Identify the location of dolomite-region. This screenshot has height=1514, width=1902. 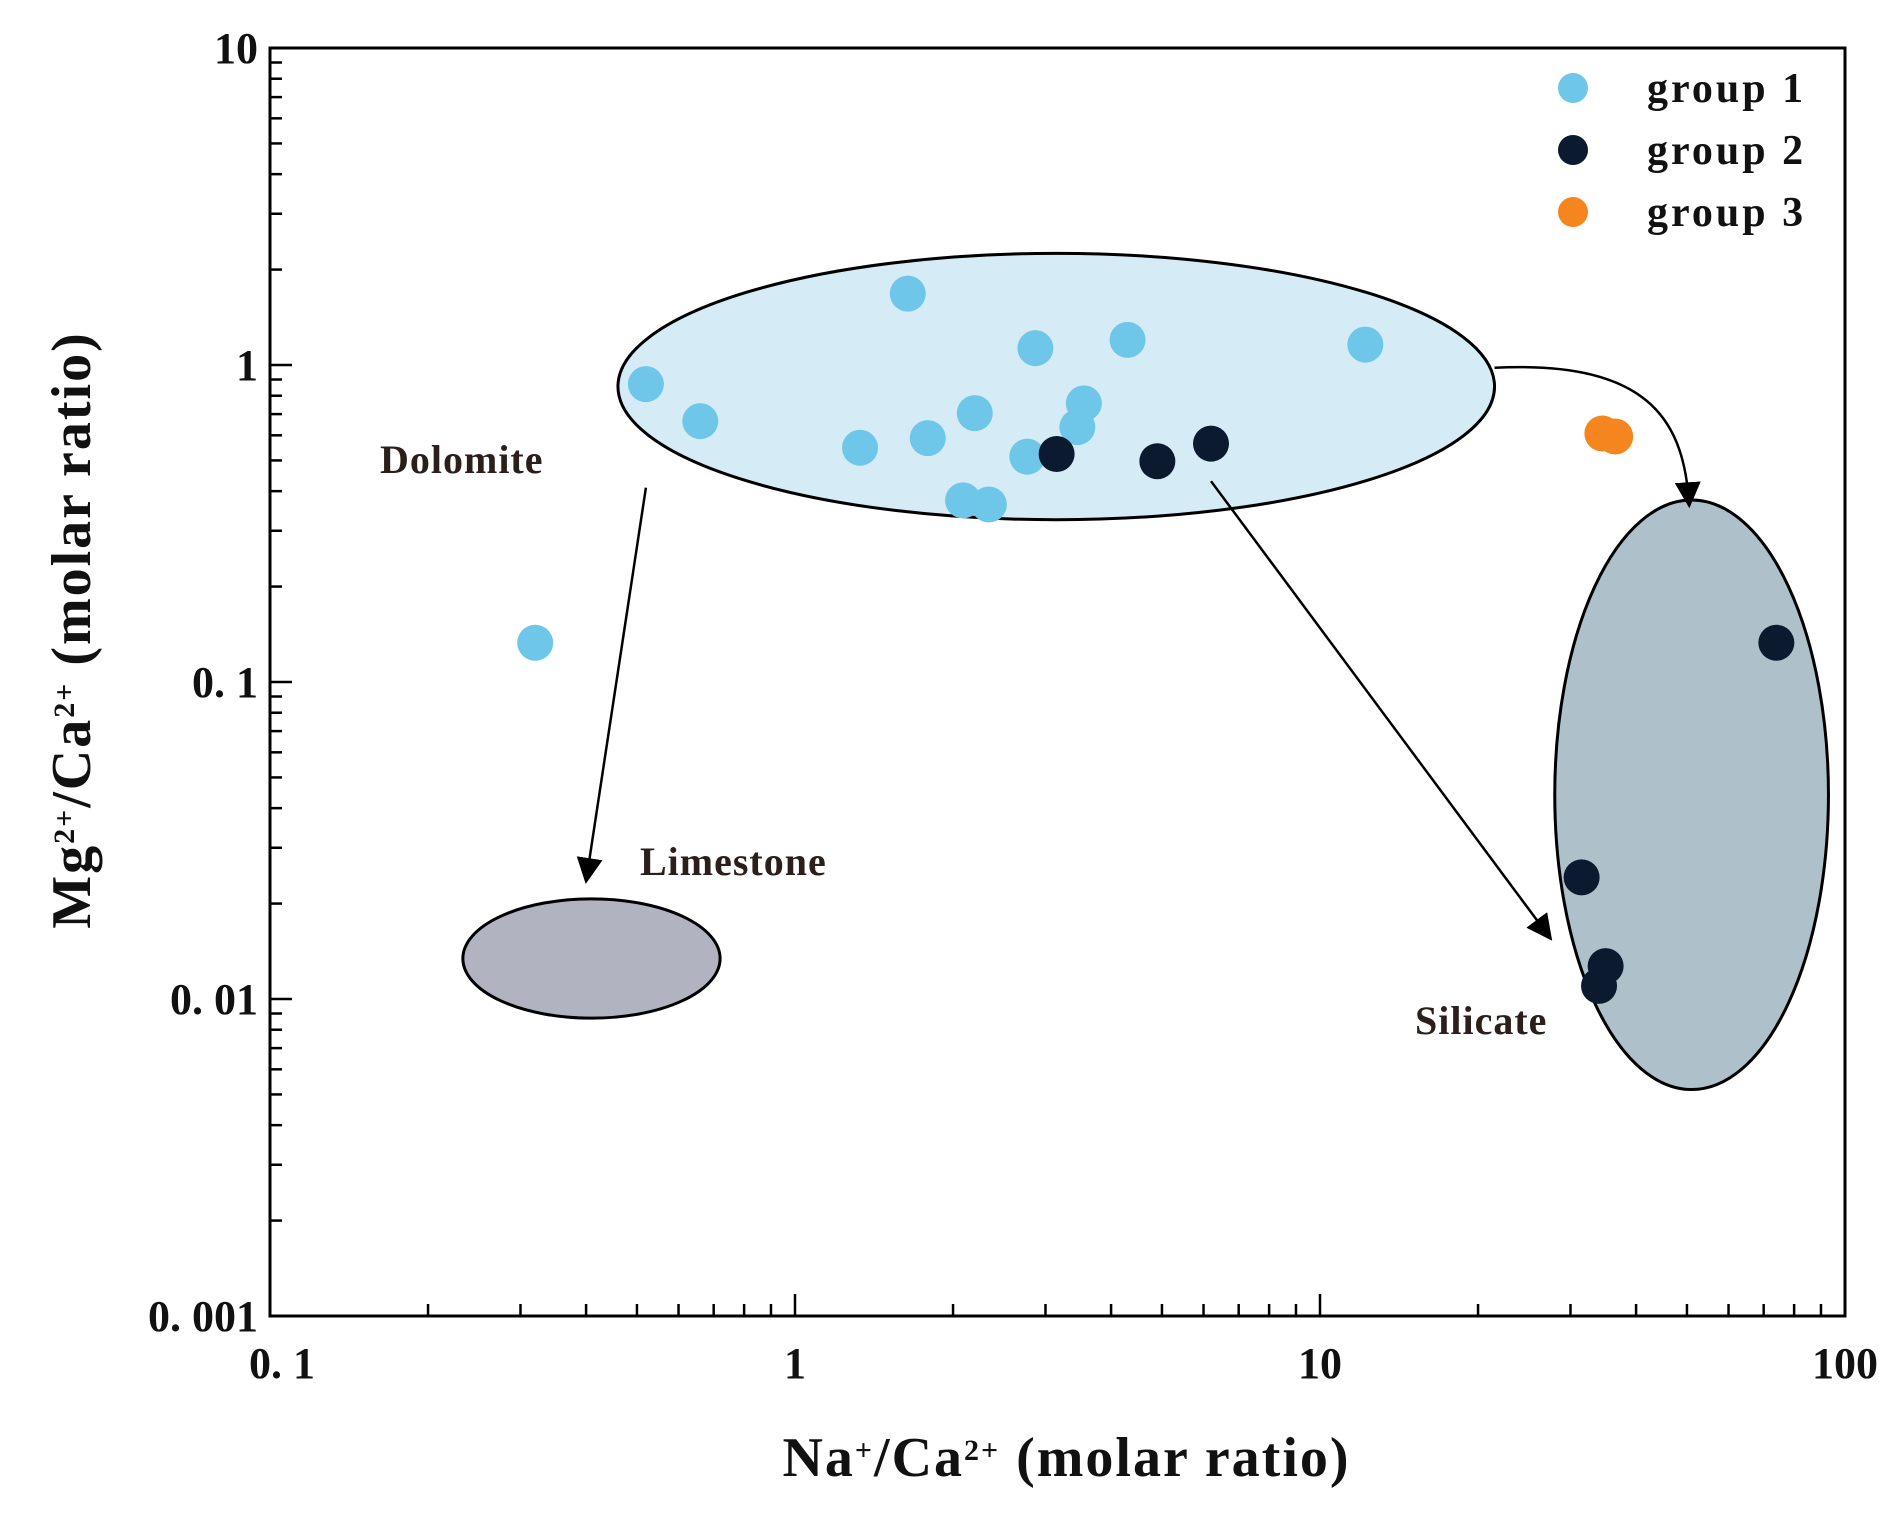
(1056, 386).